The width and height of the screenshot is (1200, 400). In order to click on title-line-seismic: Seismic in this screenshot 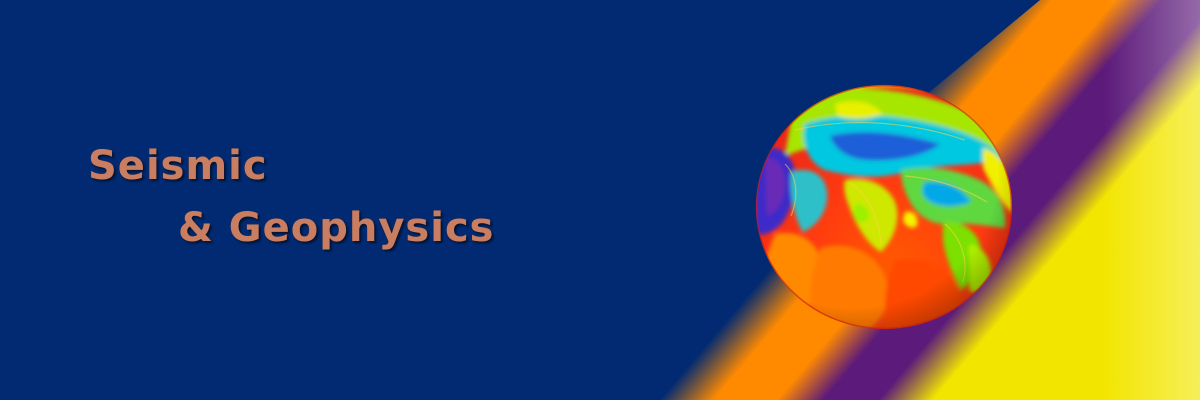, I will do `click(178, 166)`.